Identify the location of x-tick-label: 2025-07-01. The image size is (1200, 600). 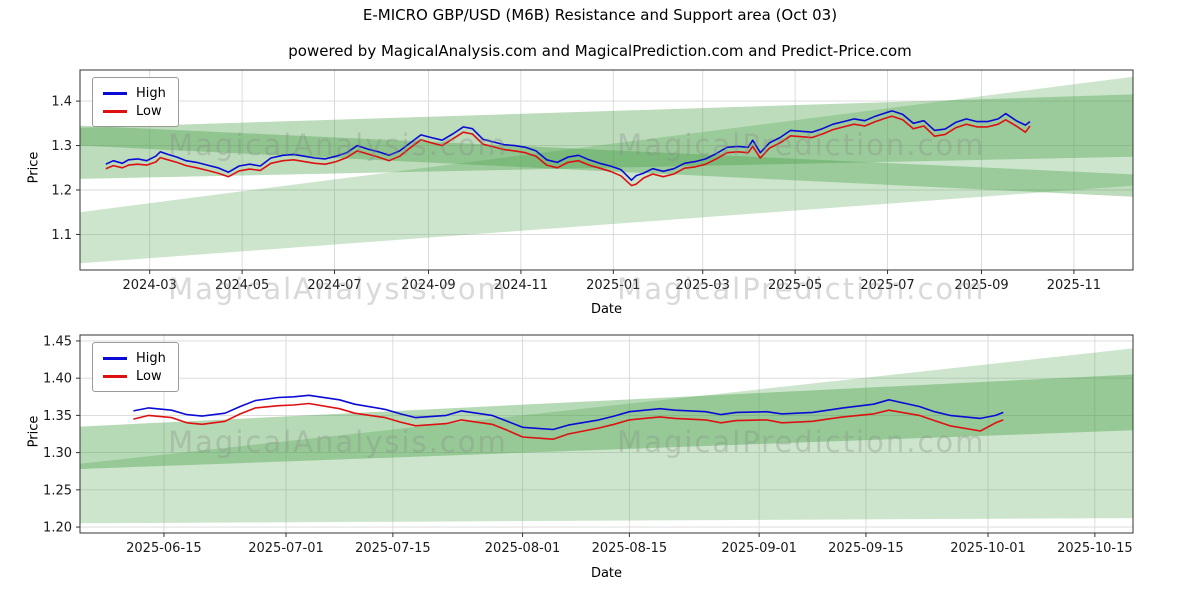
(286, 548).